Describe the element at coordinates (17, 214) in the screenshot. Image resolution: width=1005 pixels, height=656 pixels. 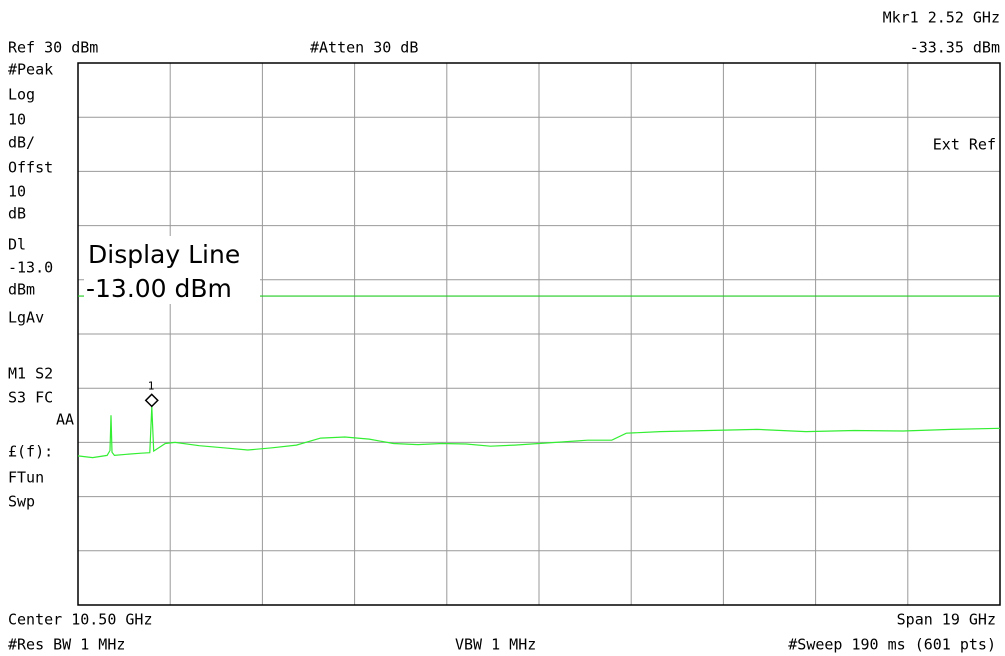
I see `panel-label: dB` at that location.